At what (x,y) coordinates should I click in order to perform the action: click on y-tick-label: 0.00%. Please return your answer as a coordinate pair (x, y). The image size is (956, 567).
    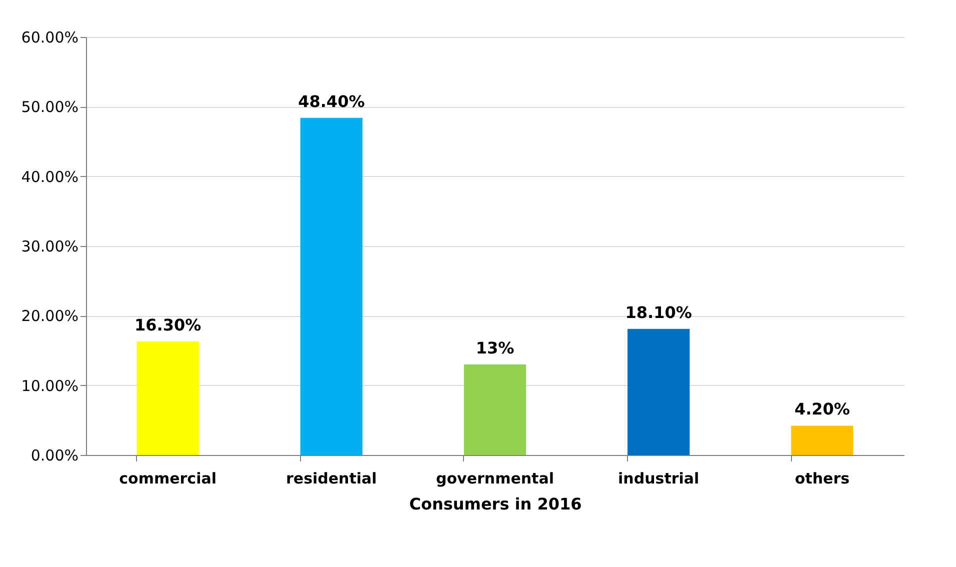
    Looking at the image, I should click on (54, 455).